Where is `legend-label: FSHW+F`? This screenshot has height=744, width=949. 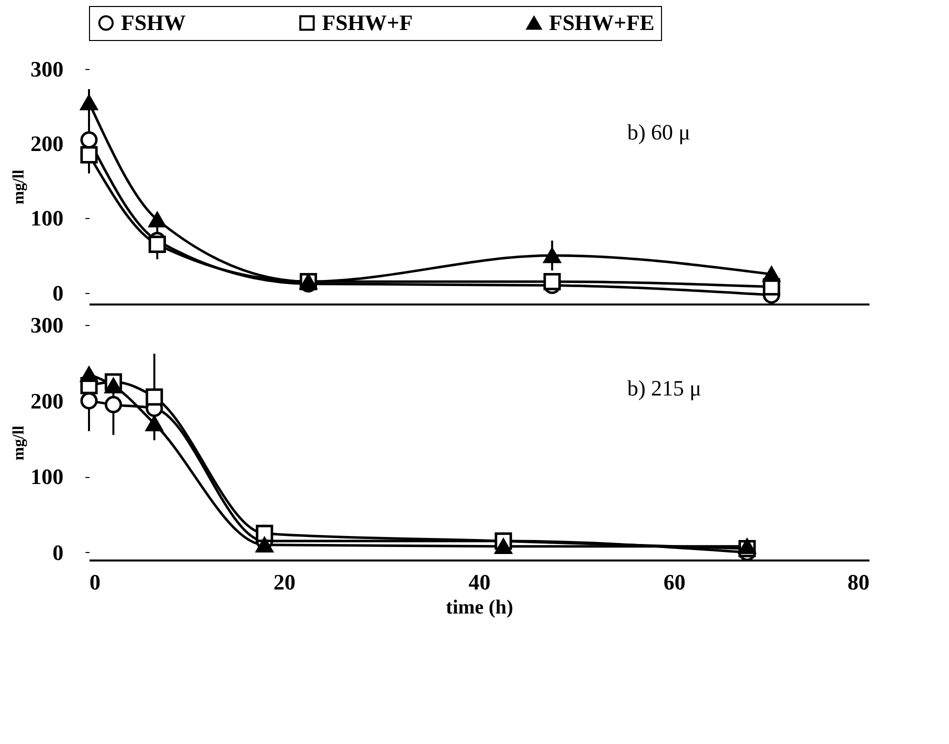
legend-label: FSHW+F is located at coordinates (367, 22).